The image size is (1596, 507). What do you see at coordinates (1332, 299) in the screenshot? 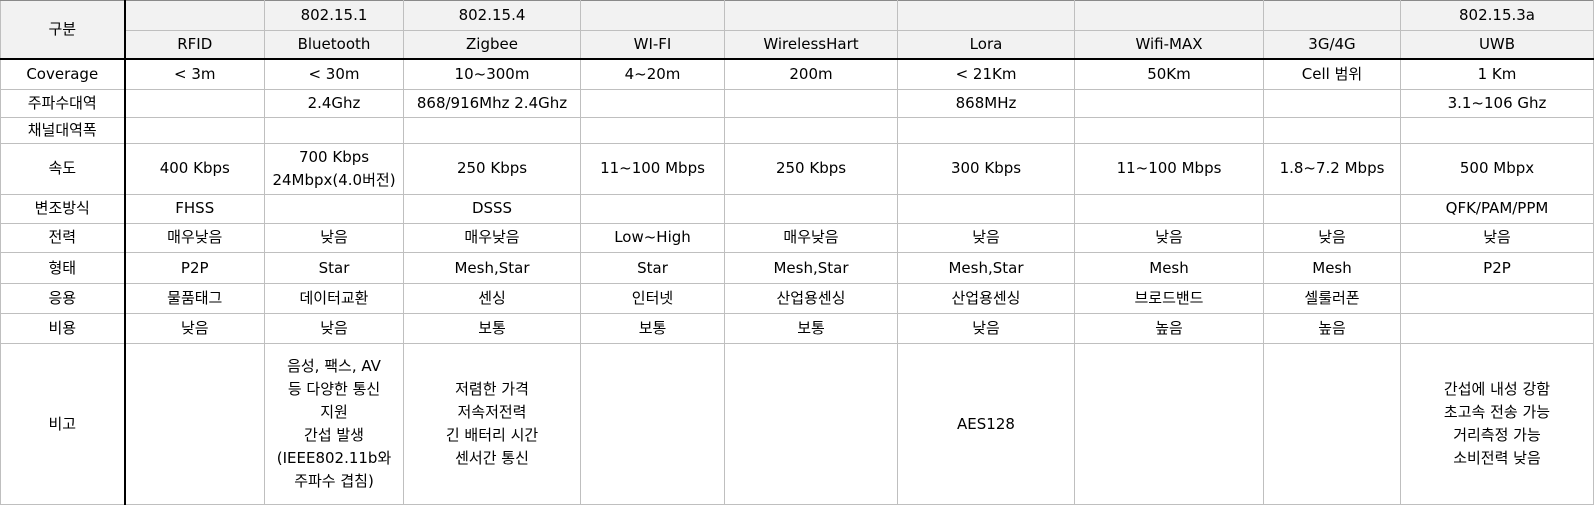
I see `table-cell: 셀룰러폰` at bounding box center [1332, 299].